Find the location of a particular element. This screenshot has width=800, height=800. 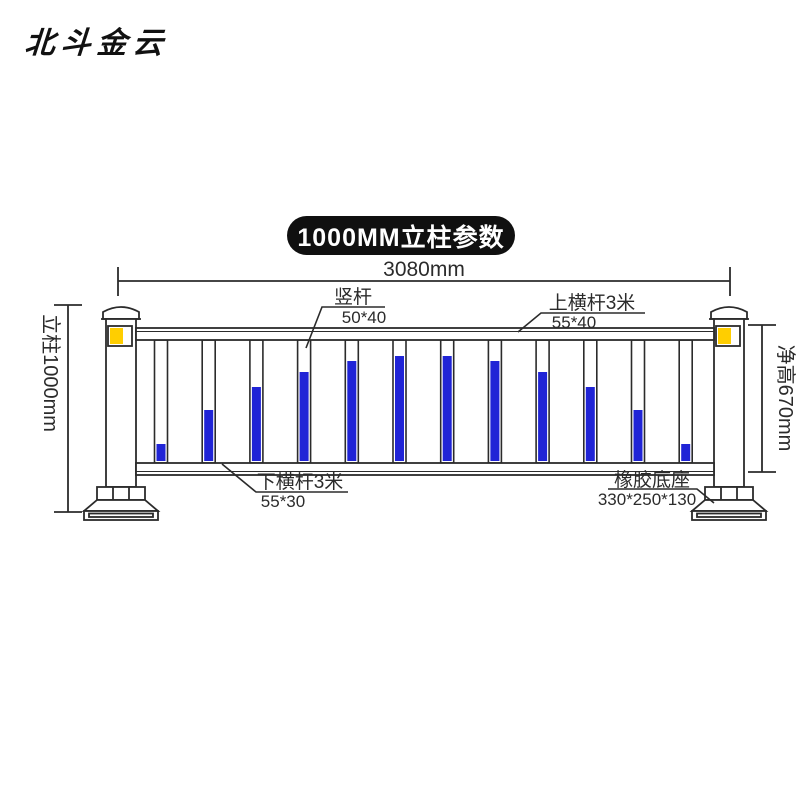

rubber-base-leader-line is located at coordinates (661, 496).